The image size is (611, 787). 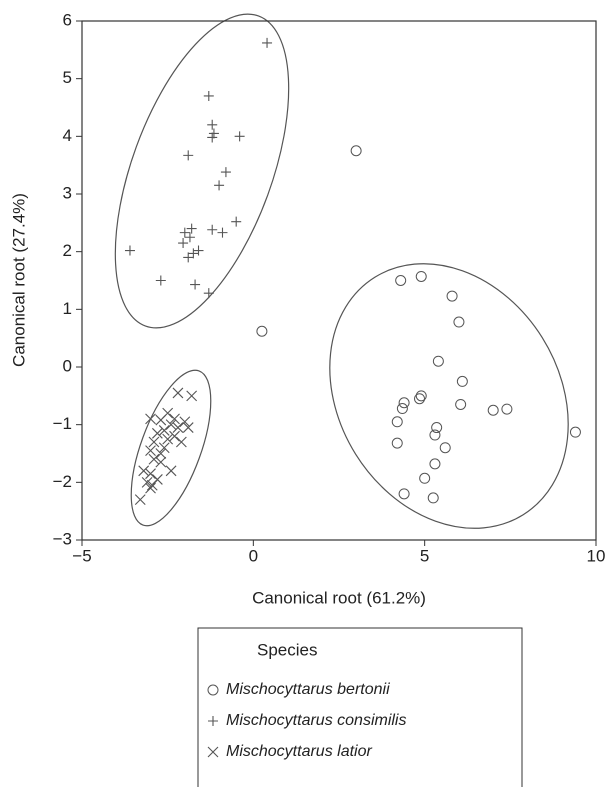 What do you see at coordinates (424, 555) in the screenshot?
I see `x-tick-label: 5` at bounding box center [424, 555].